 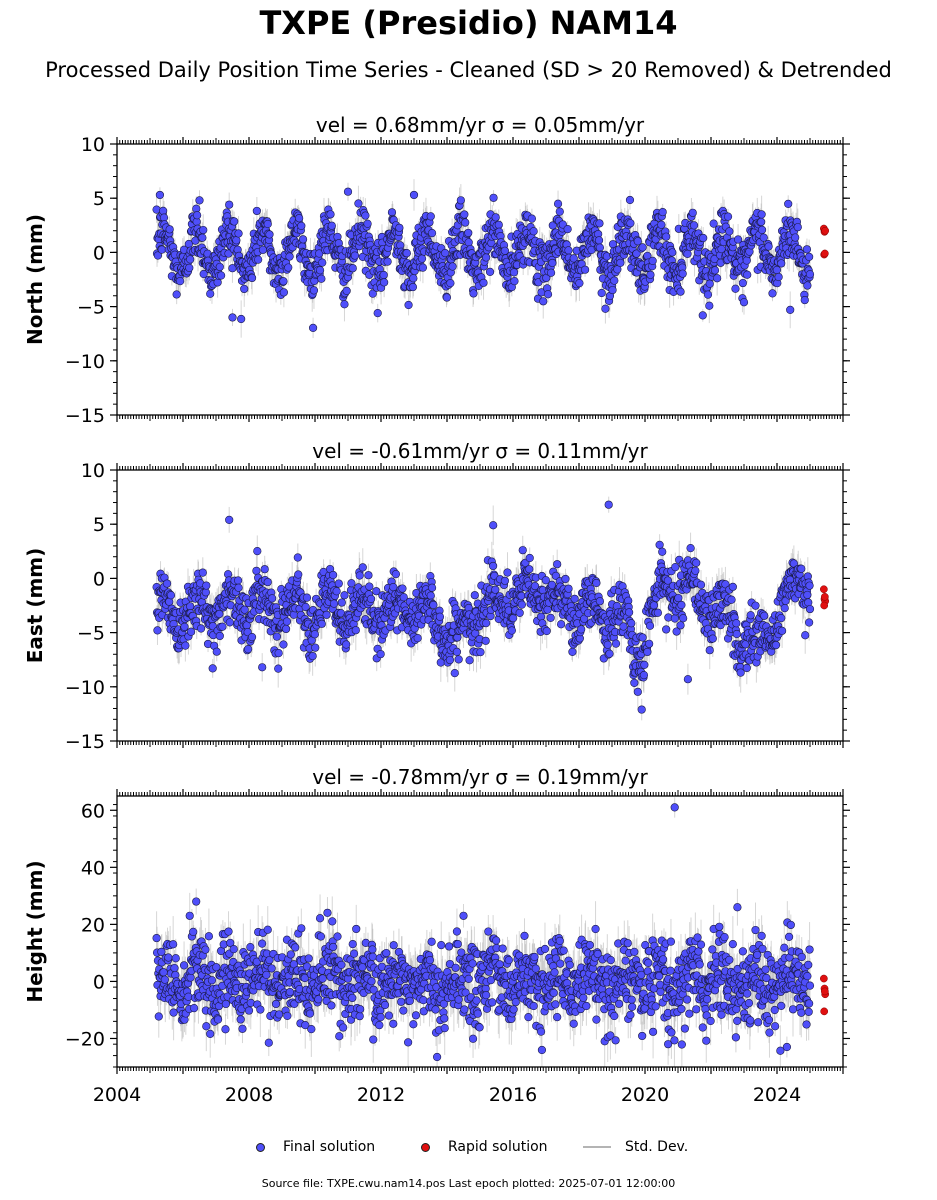 I want to click on y-tick-label: −15, so click(x=85, y=416).